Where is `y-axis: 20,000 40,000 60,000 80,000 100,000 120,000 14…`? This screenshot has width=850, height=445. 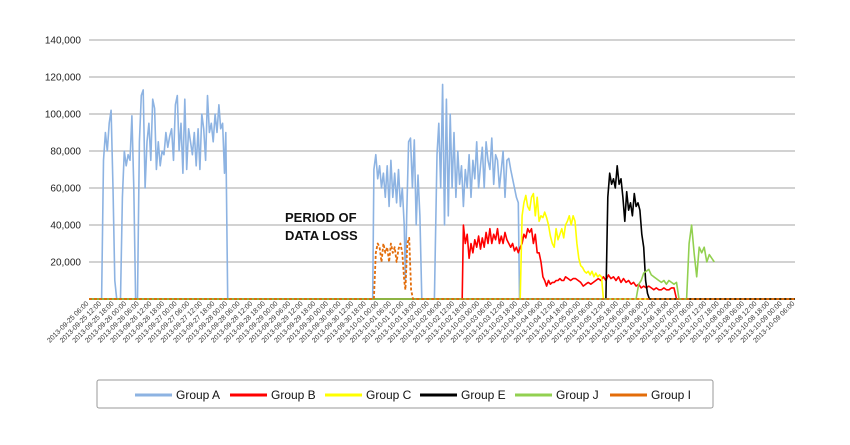 y-axis: 20,000 40,000 60,000 80,000 100,000 120,000 14… is located at coordinates (63, 152).